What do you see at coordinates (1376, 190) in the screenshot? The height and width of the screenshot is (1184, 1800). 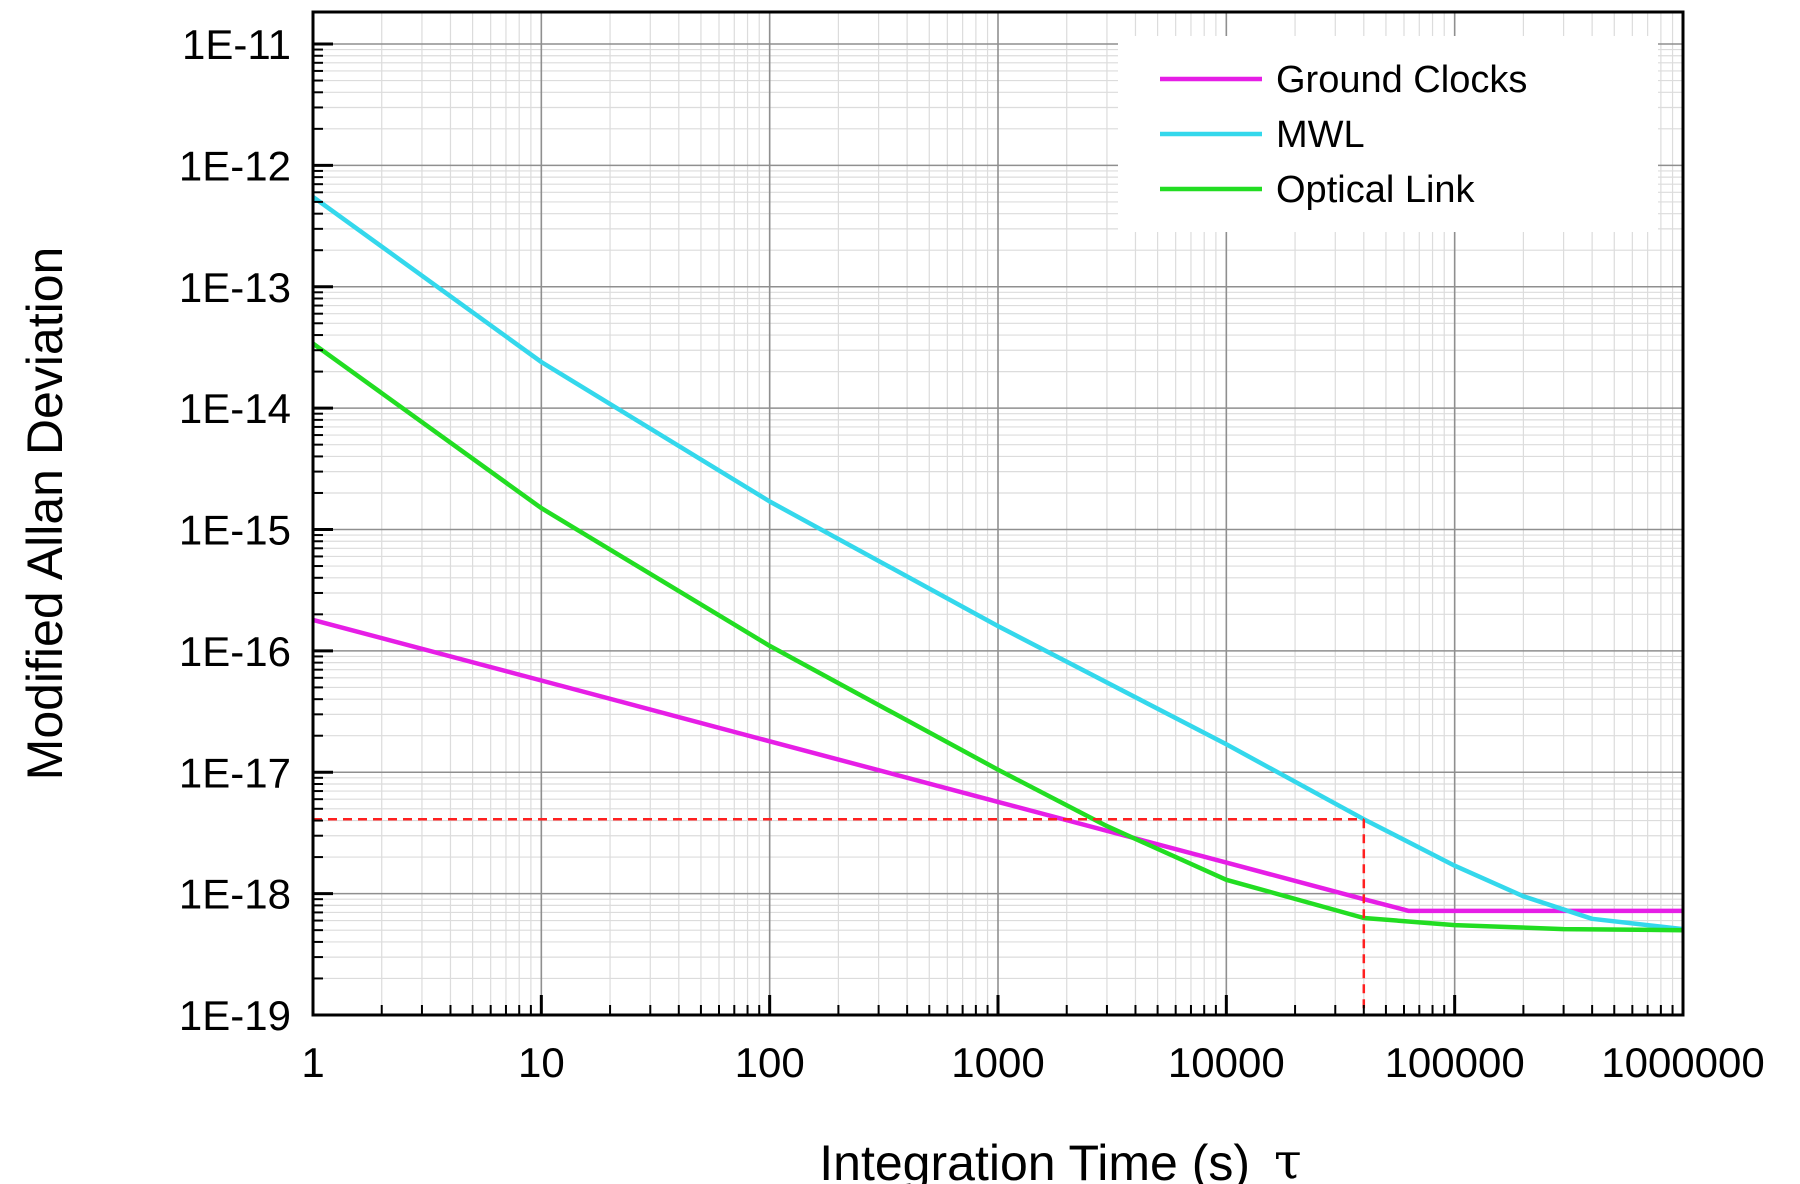 I see `legend-label-optical-link: Optical Link` at bounding box center [1376, 190].